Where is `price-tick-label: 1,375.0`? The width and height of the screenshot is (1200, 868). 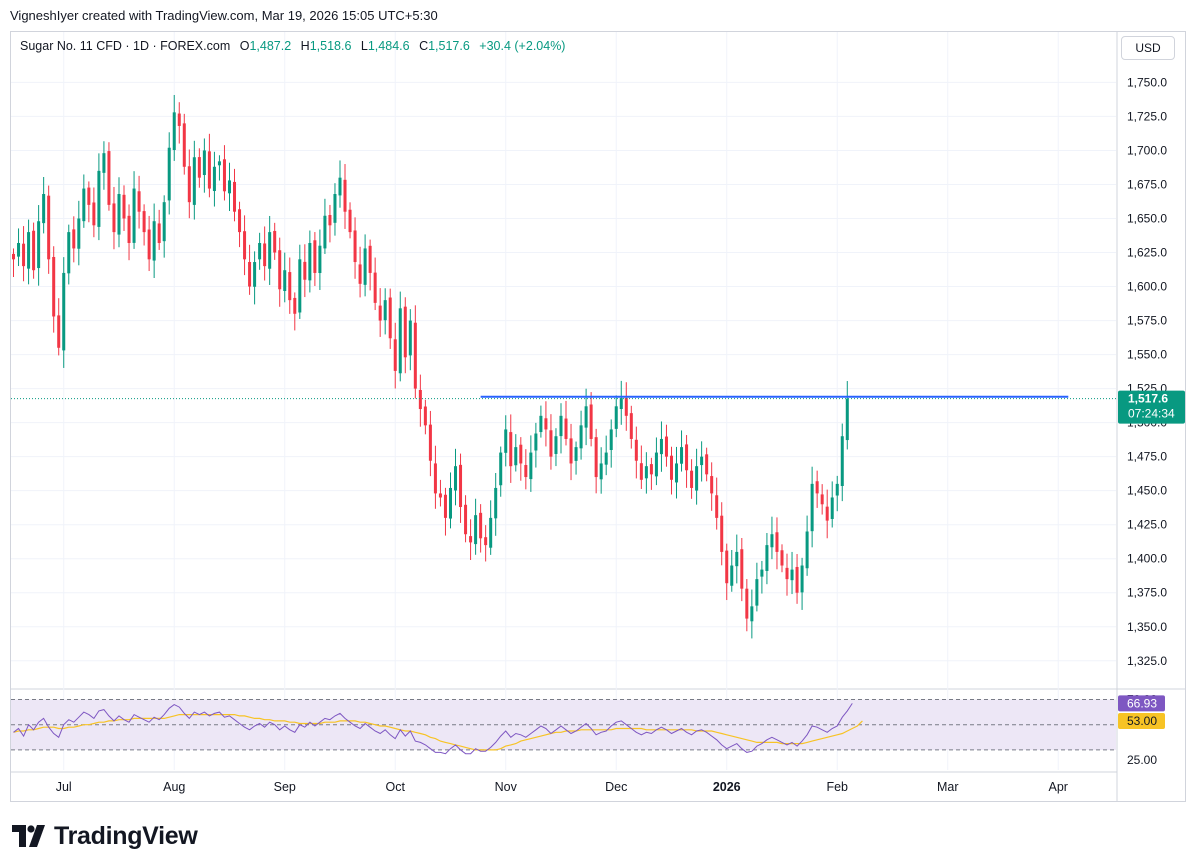
price-tick-label: 1,375.0 is located at coordinates (1147, 593).